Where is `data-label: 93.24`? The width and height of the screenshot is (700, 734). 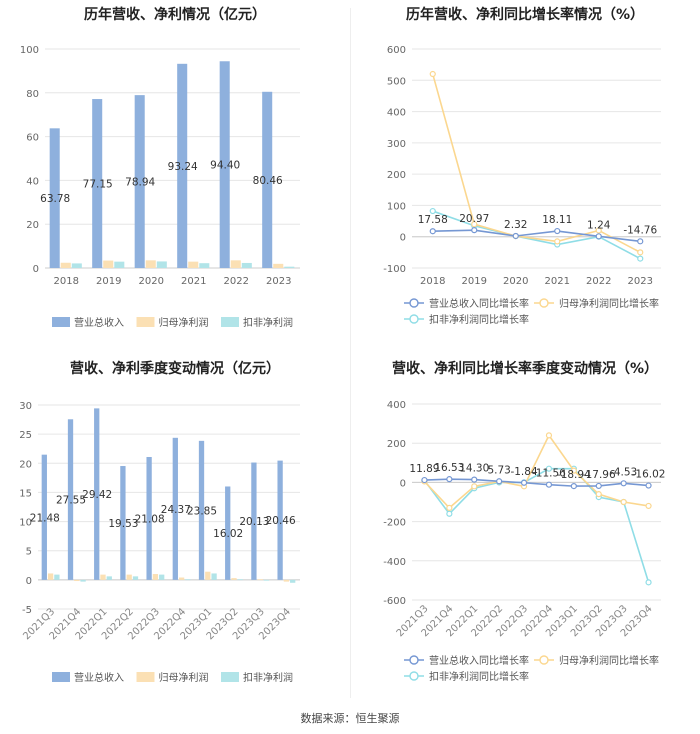
data-label: 93.24 is located at coordinates (183, 167).